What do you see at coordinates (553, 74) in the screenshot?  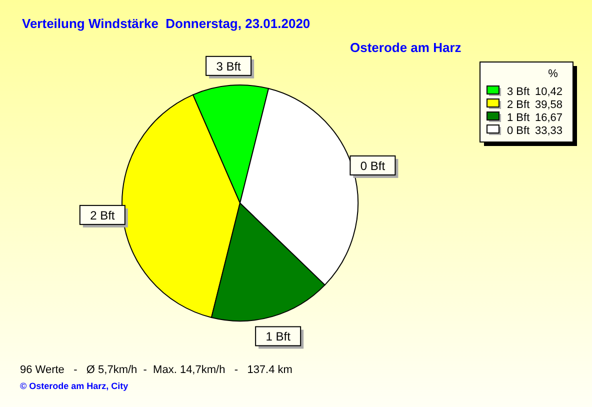 I see `legend-title: %` at bounding box center [553, 74].